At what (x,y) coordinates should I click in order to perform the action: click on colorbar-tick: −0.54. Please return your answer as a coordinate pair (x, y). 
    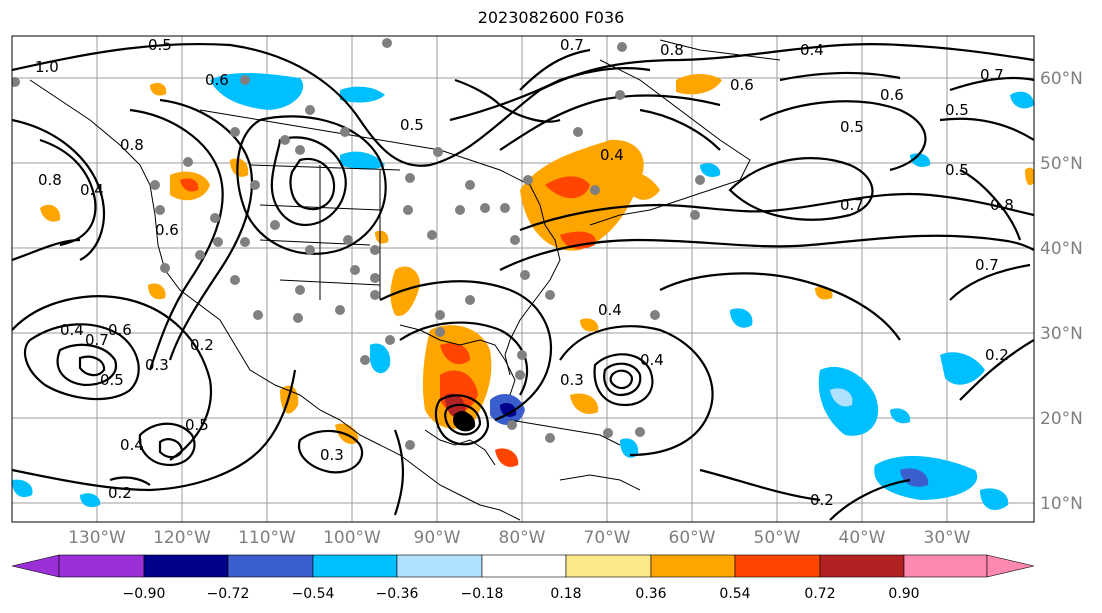
    Looking at the image, I should click on (313, 594).